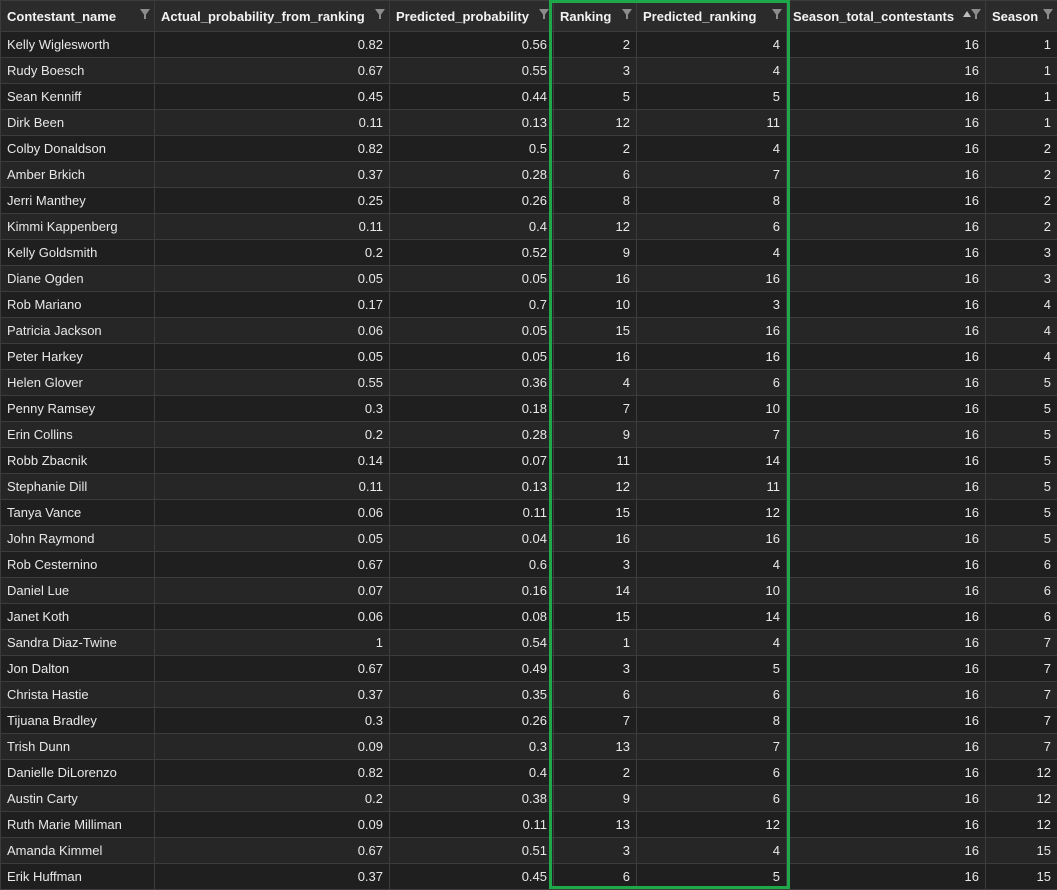 This screenshot has width=1057, height=890. What do you see at coordinates (472, 97) in the screenshot?
I see `cell-predicted-probability: 0.44` at bounding box center [472, 97].